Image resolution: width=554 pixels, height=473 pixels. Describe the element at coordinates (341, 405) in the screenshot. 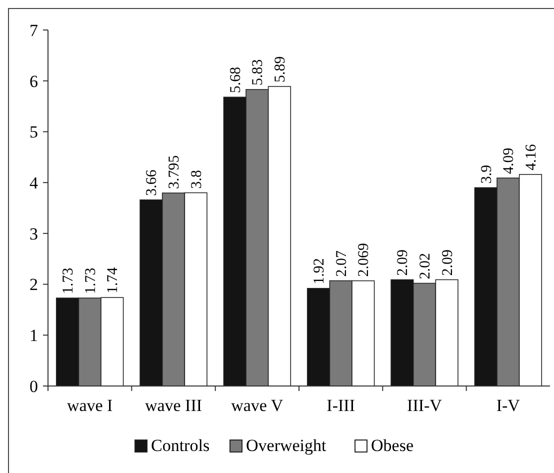

I see `x-tick-label: I-III` at that location.